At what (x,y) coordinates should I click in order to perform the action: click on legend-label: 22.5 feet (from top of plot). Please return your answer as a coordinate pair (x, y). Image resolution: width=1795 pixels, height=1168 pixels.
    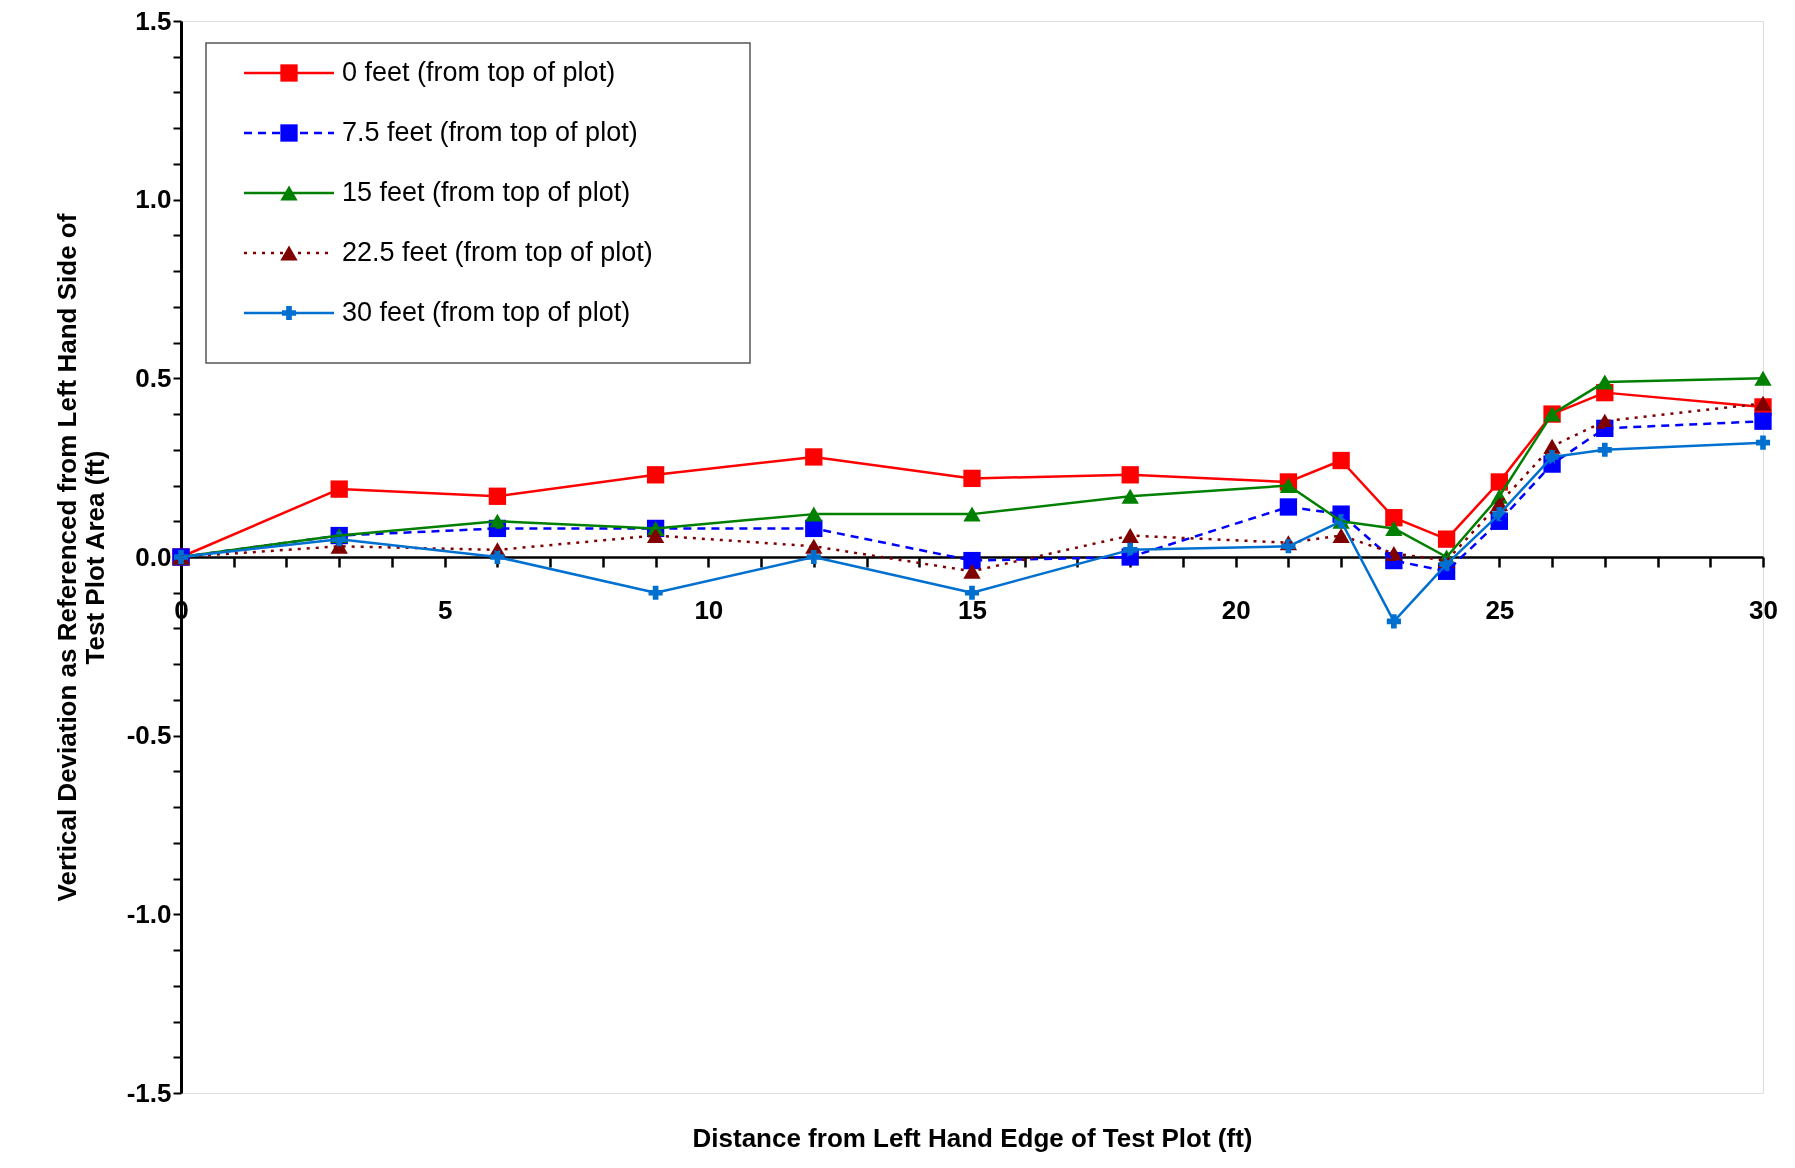
    Looking at the image, I should click on (497, 252).